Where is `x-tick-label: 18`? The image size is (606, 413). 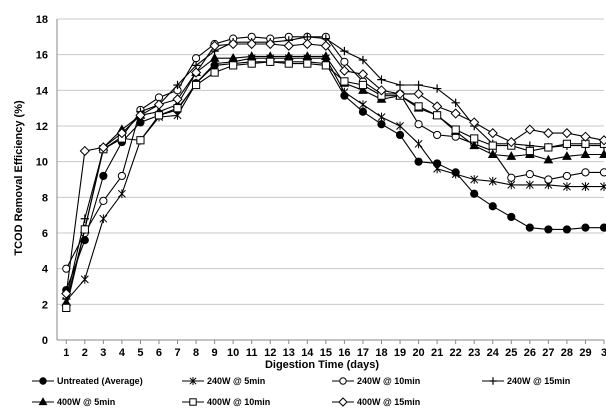 x-tick-label: 18 is located at coordinates (381, 353).